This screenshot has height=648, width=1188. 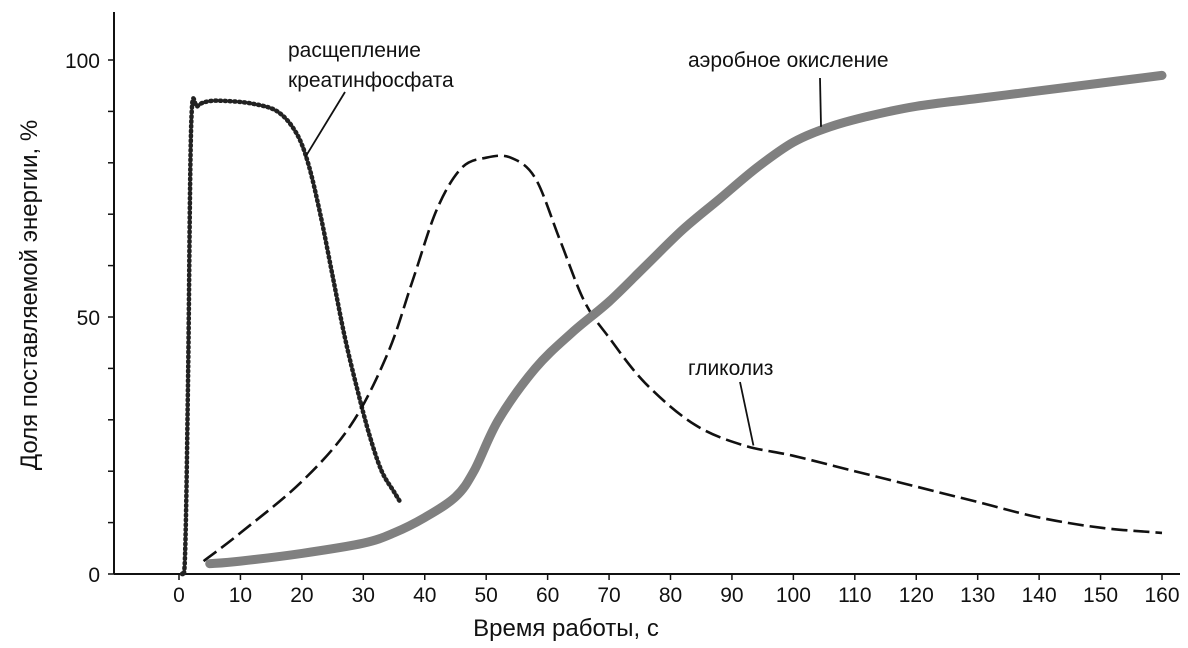 I want to click on annotation-creatine-line2: креатинфосфата, so click(x=371, y=80).